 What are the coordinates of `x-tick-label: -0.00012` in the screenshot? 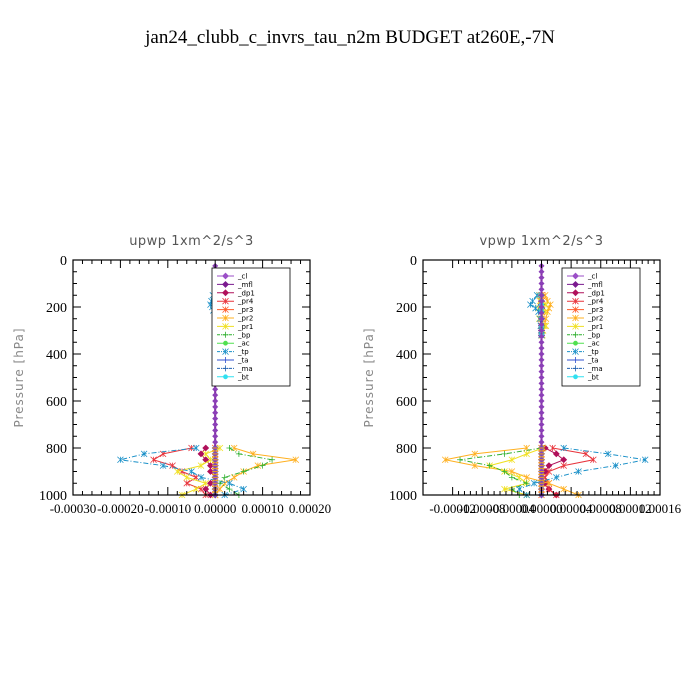 It's located at (452, 508).